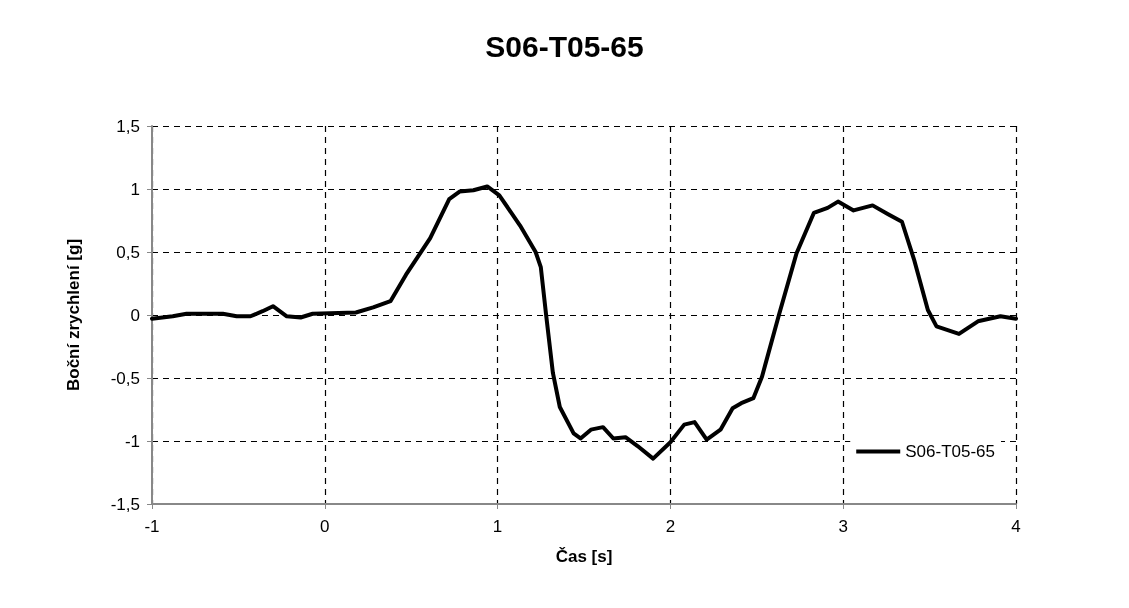 Image resolution: width=1129 pixels, height=608 pixels. Describe the element at coordinates (843, 526) in the screenshot. I see `x-tick-label: 3` at that location.